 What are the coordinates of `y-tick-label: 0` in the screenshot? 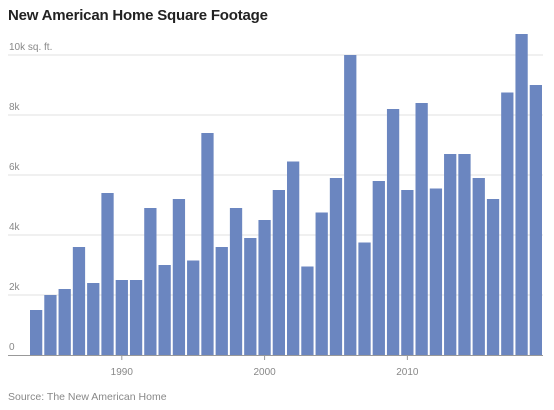 It's located at (12, 347).